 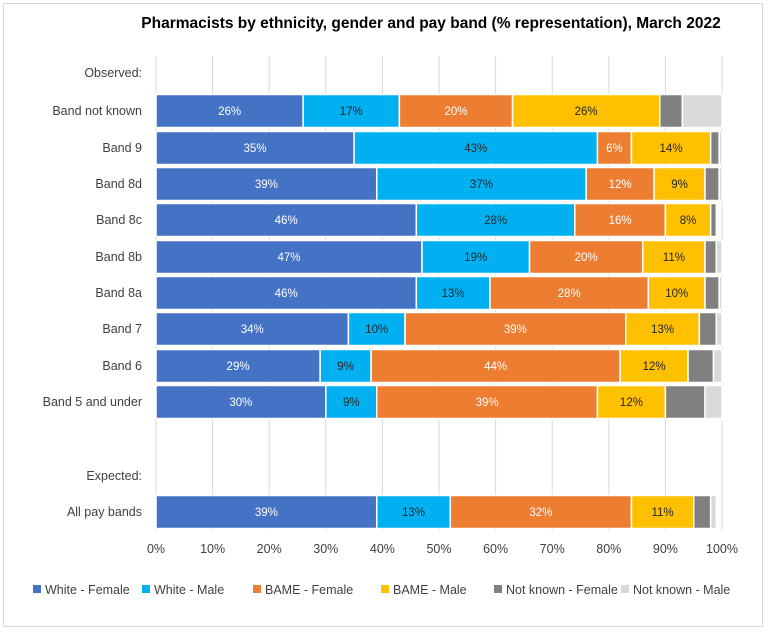 I want to click on data-label: 47%, so click(x=288, y=258).